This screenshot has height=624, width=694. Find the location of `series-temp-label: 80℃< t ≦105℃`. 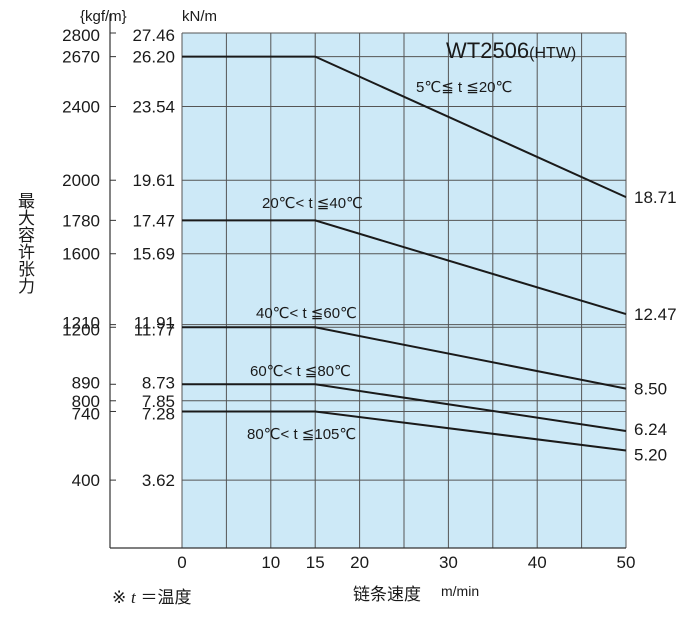

series-temp-label: 80℃< t ≦105℃ is located at coordinates (301, 434).